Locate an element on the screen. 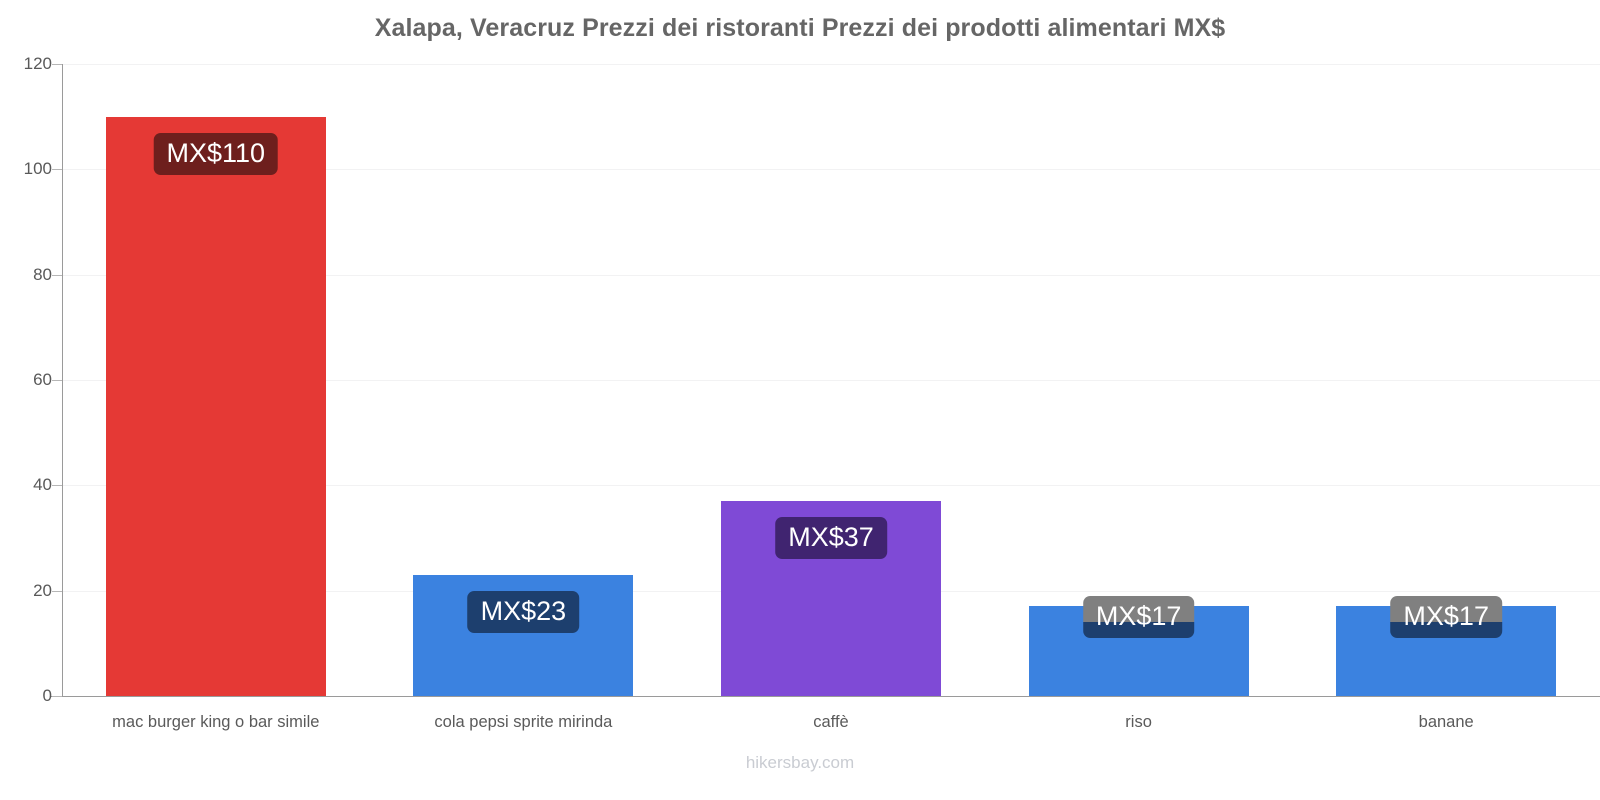 This screenshot has height=800, width=1600. bar-value-label: MX$23 is located at coordinates (523, 611).